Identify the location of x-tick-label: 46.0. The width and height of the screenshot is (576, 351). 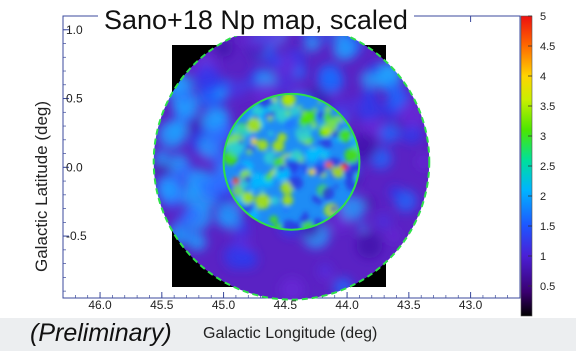
(100, 305).